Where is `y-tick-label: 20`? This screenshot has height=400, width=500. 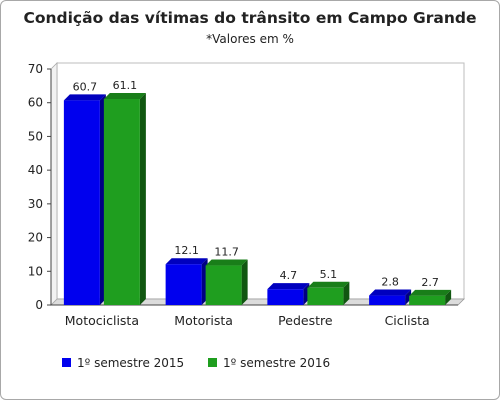 y-tick-label: 20 is located at coordinates (35, 238).